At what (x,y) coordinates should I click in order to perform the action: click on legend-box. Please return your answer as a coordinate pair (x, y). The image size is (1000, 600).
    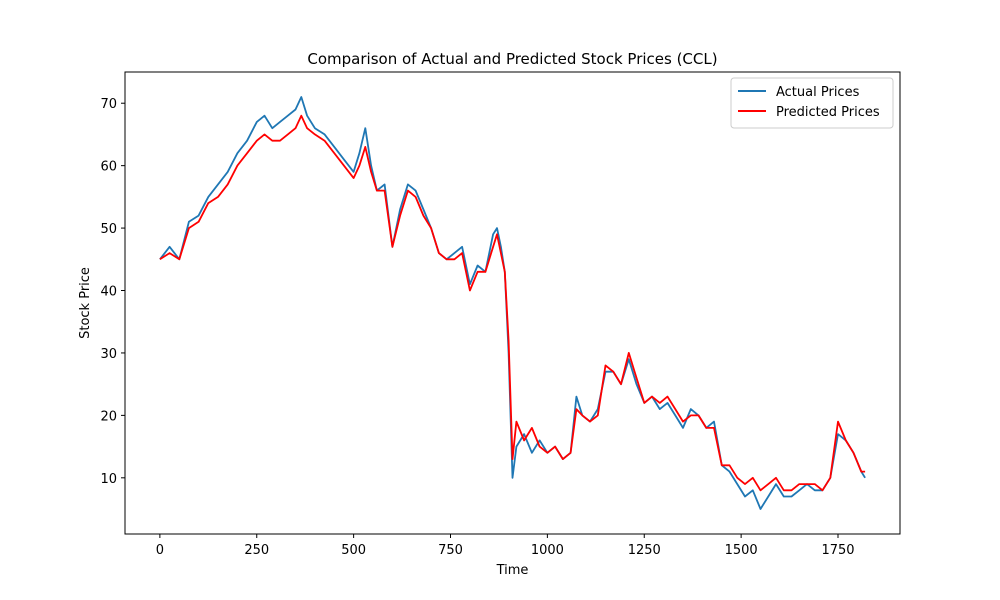
    Looking at the image, I should click on (812, 103).